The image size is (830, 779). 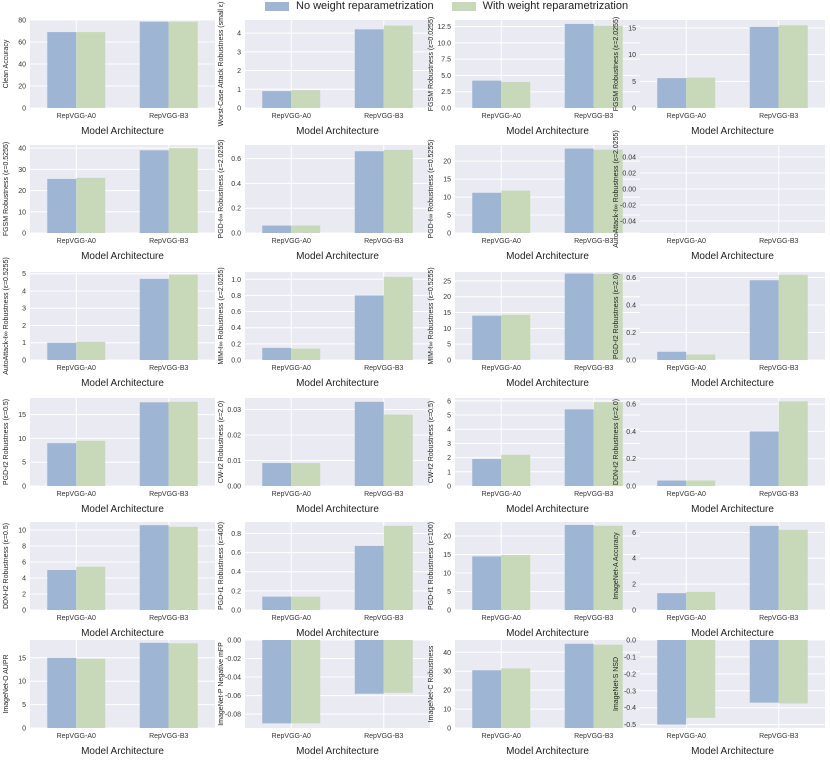 I want to click on y-tick-label: 0.00, so click(x=234, y=487).